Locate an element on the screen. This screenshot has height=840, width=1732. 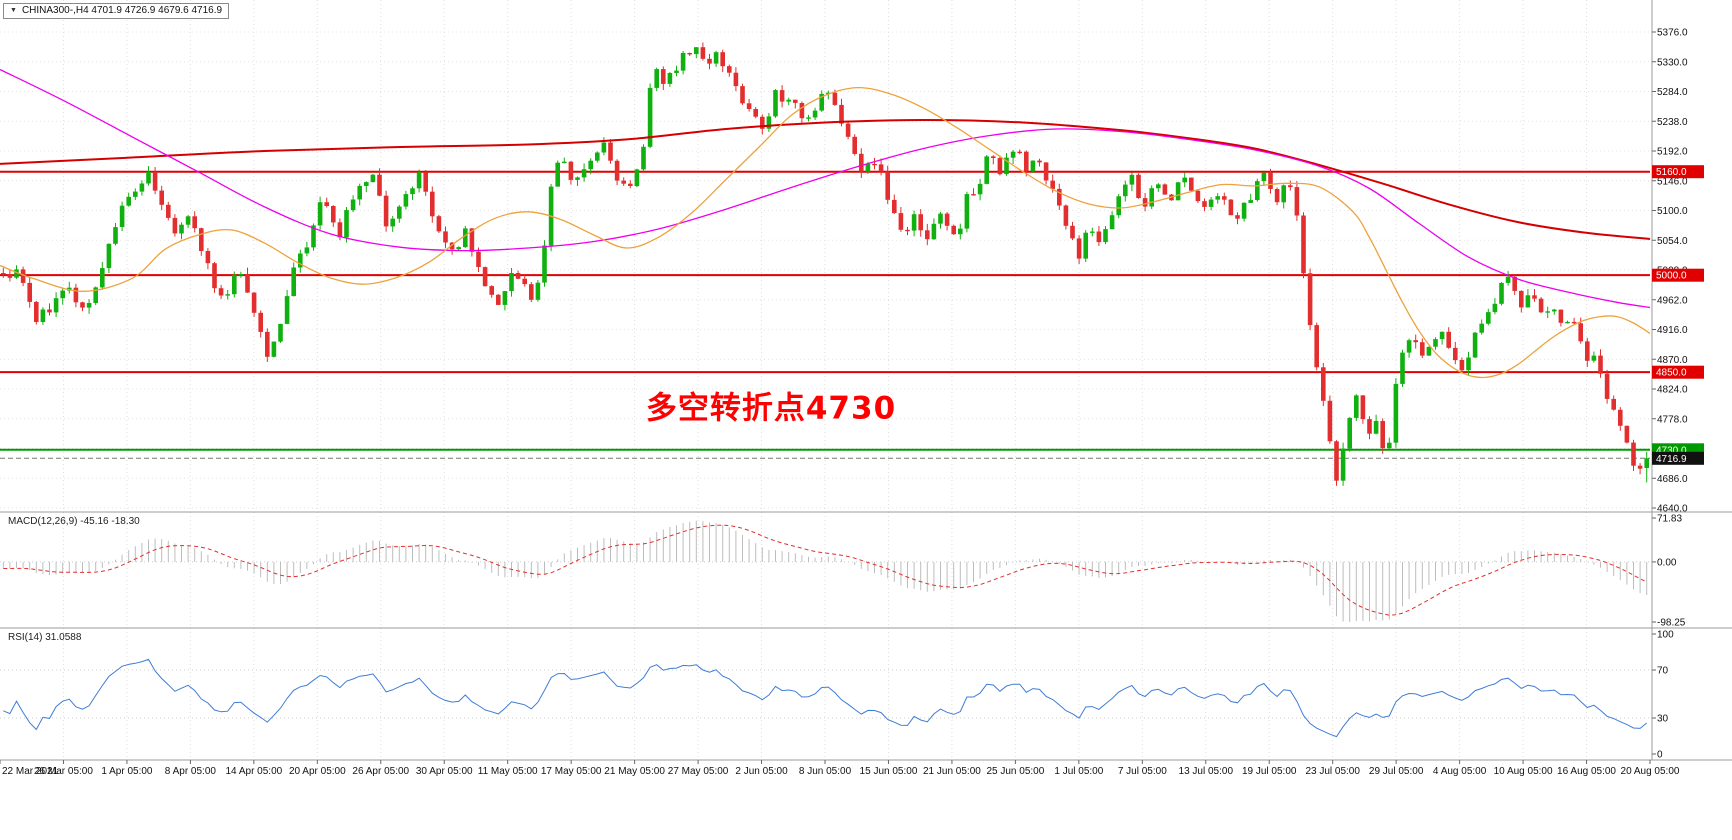
price-badge-label: 4730.0 is located at coordinates (1671, 450).